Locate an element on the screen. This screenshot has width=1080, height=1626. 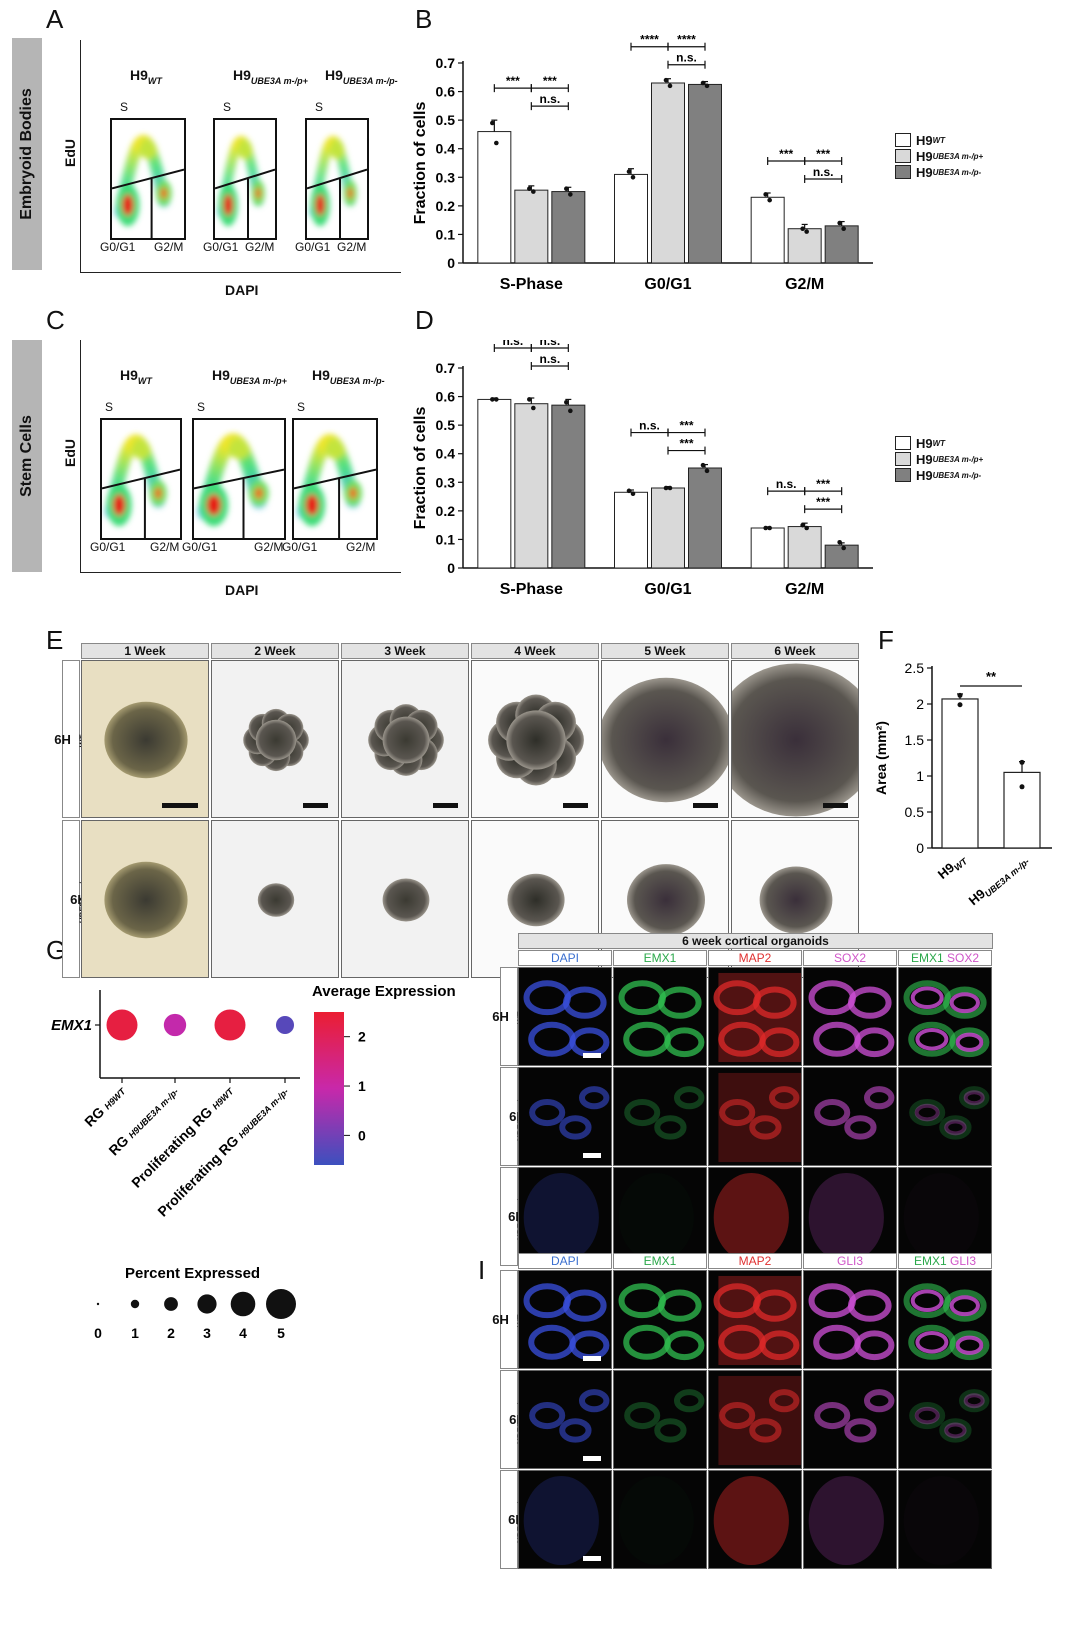
color-bar is located at coordinates (329, 1088).